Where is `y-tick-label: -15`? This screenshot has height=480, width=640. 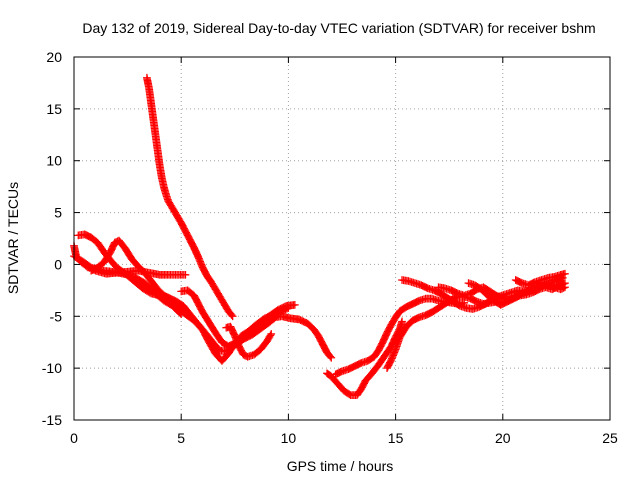 y-tick-label: -15 is located at coordinates (52, 420).